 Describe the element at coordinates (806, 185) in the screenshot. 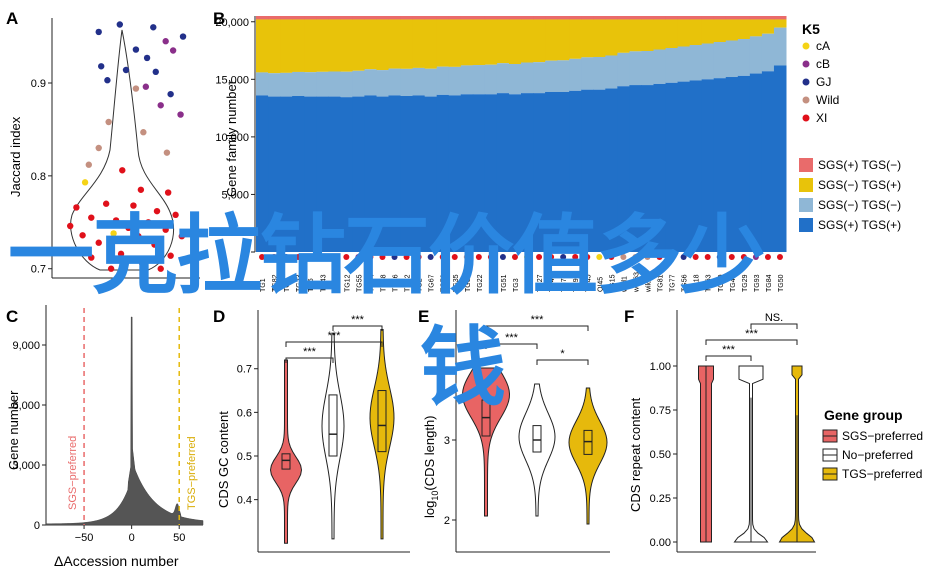

I see `panel-b-legend-swatch` at that location.